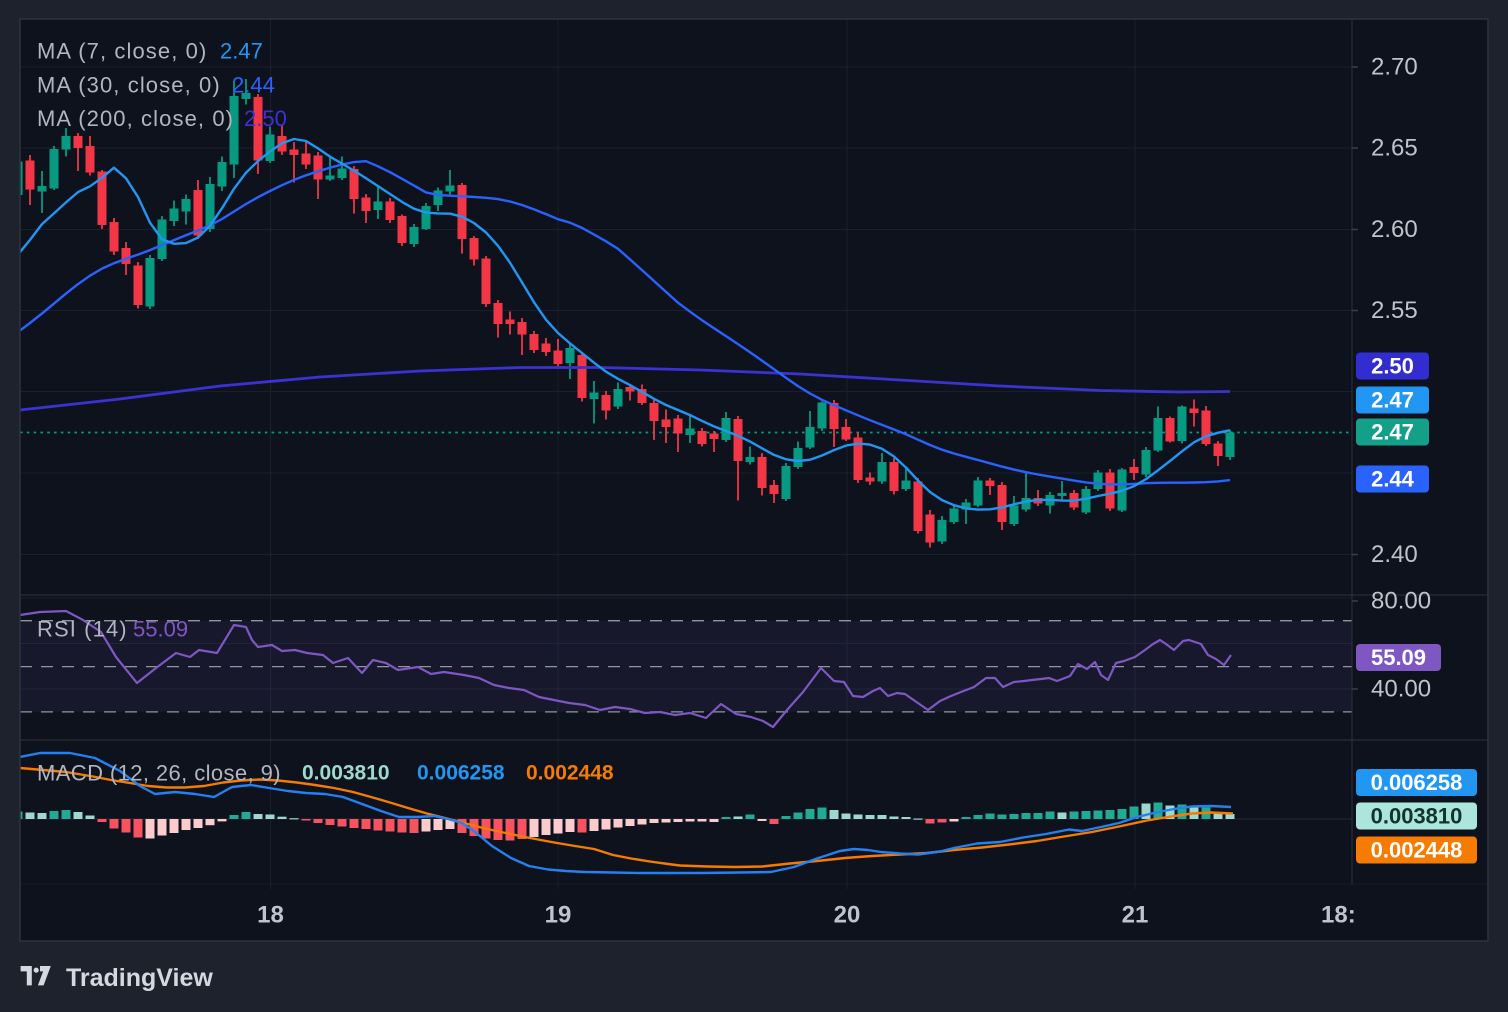 Image resolution: width=1508 pixels, height=1012 pixels. What do you see at coordinates (1394, 310) in the screenshot?
I see `svg-text: 2.55` at bounding box center [1394, 310].